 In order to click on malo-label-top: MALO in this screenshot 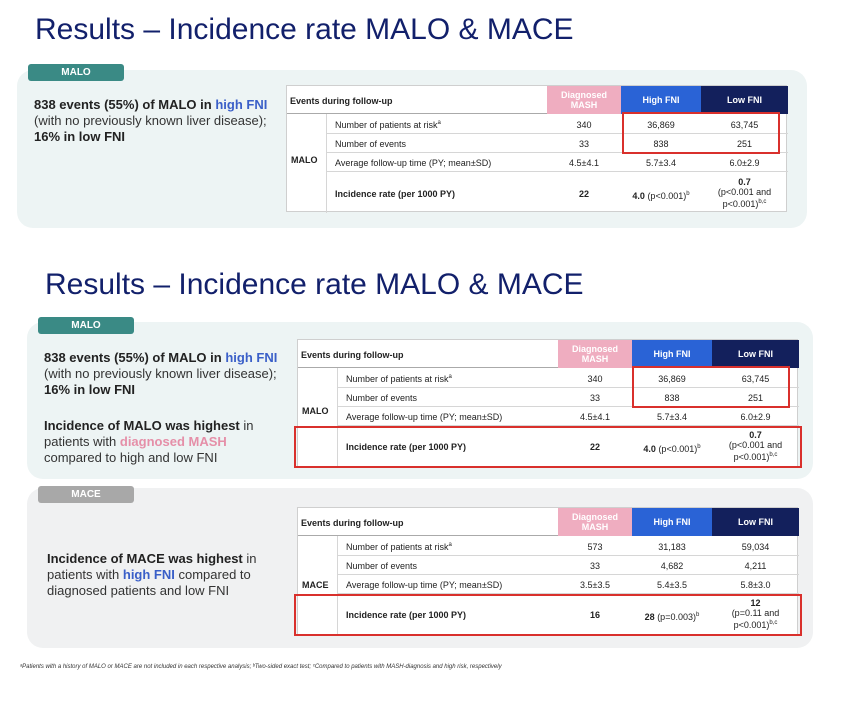, I will do `click(76, 72)`.